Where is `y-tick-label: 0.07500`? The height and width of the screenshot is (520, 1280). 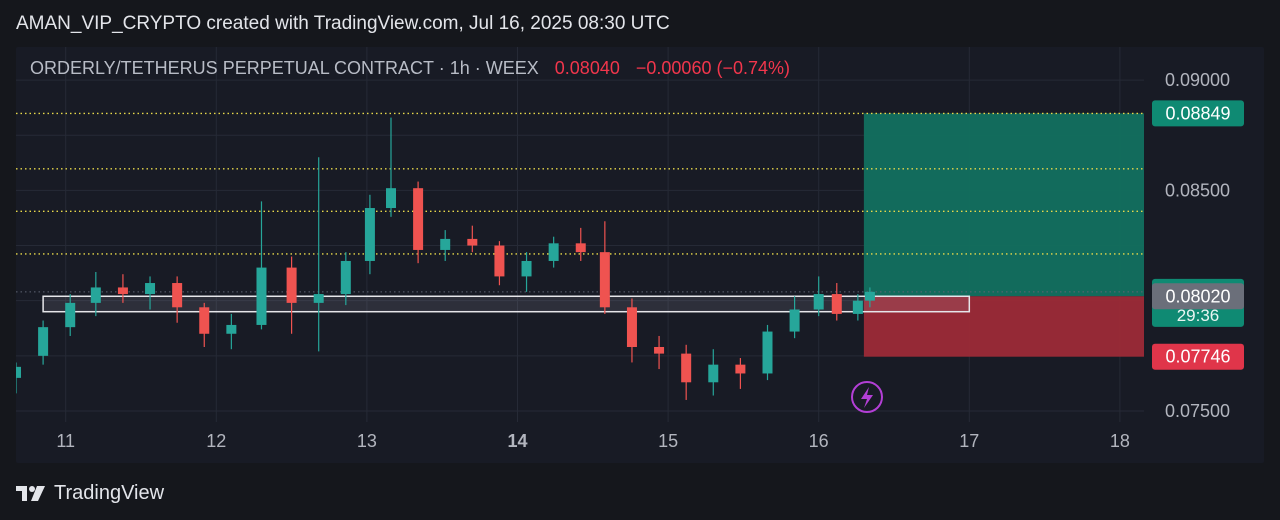
y-tick-label: 0.07500 is located at coordinates (1197, 411).